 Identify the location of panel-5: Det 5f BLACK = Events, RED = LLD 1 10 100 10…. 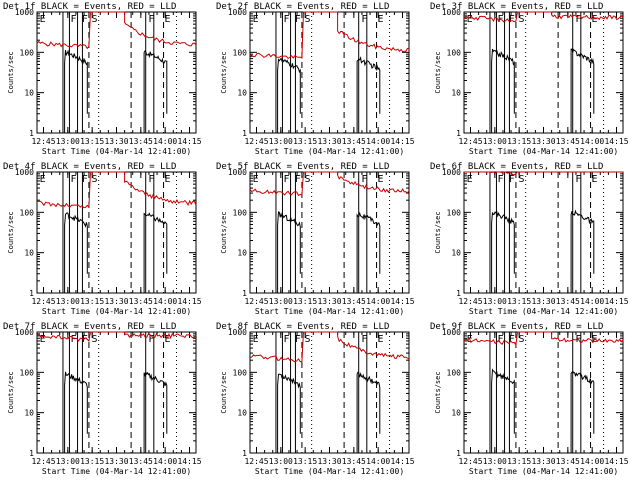
(315, 239).